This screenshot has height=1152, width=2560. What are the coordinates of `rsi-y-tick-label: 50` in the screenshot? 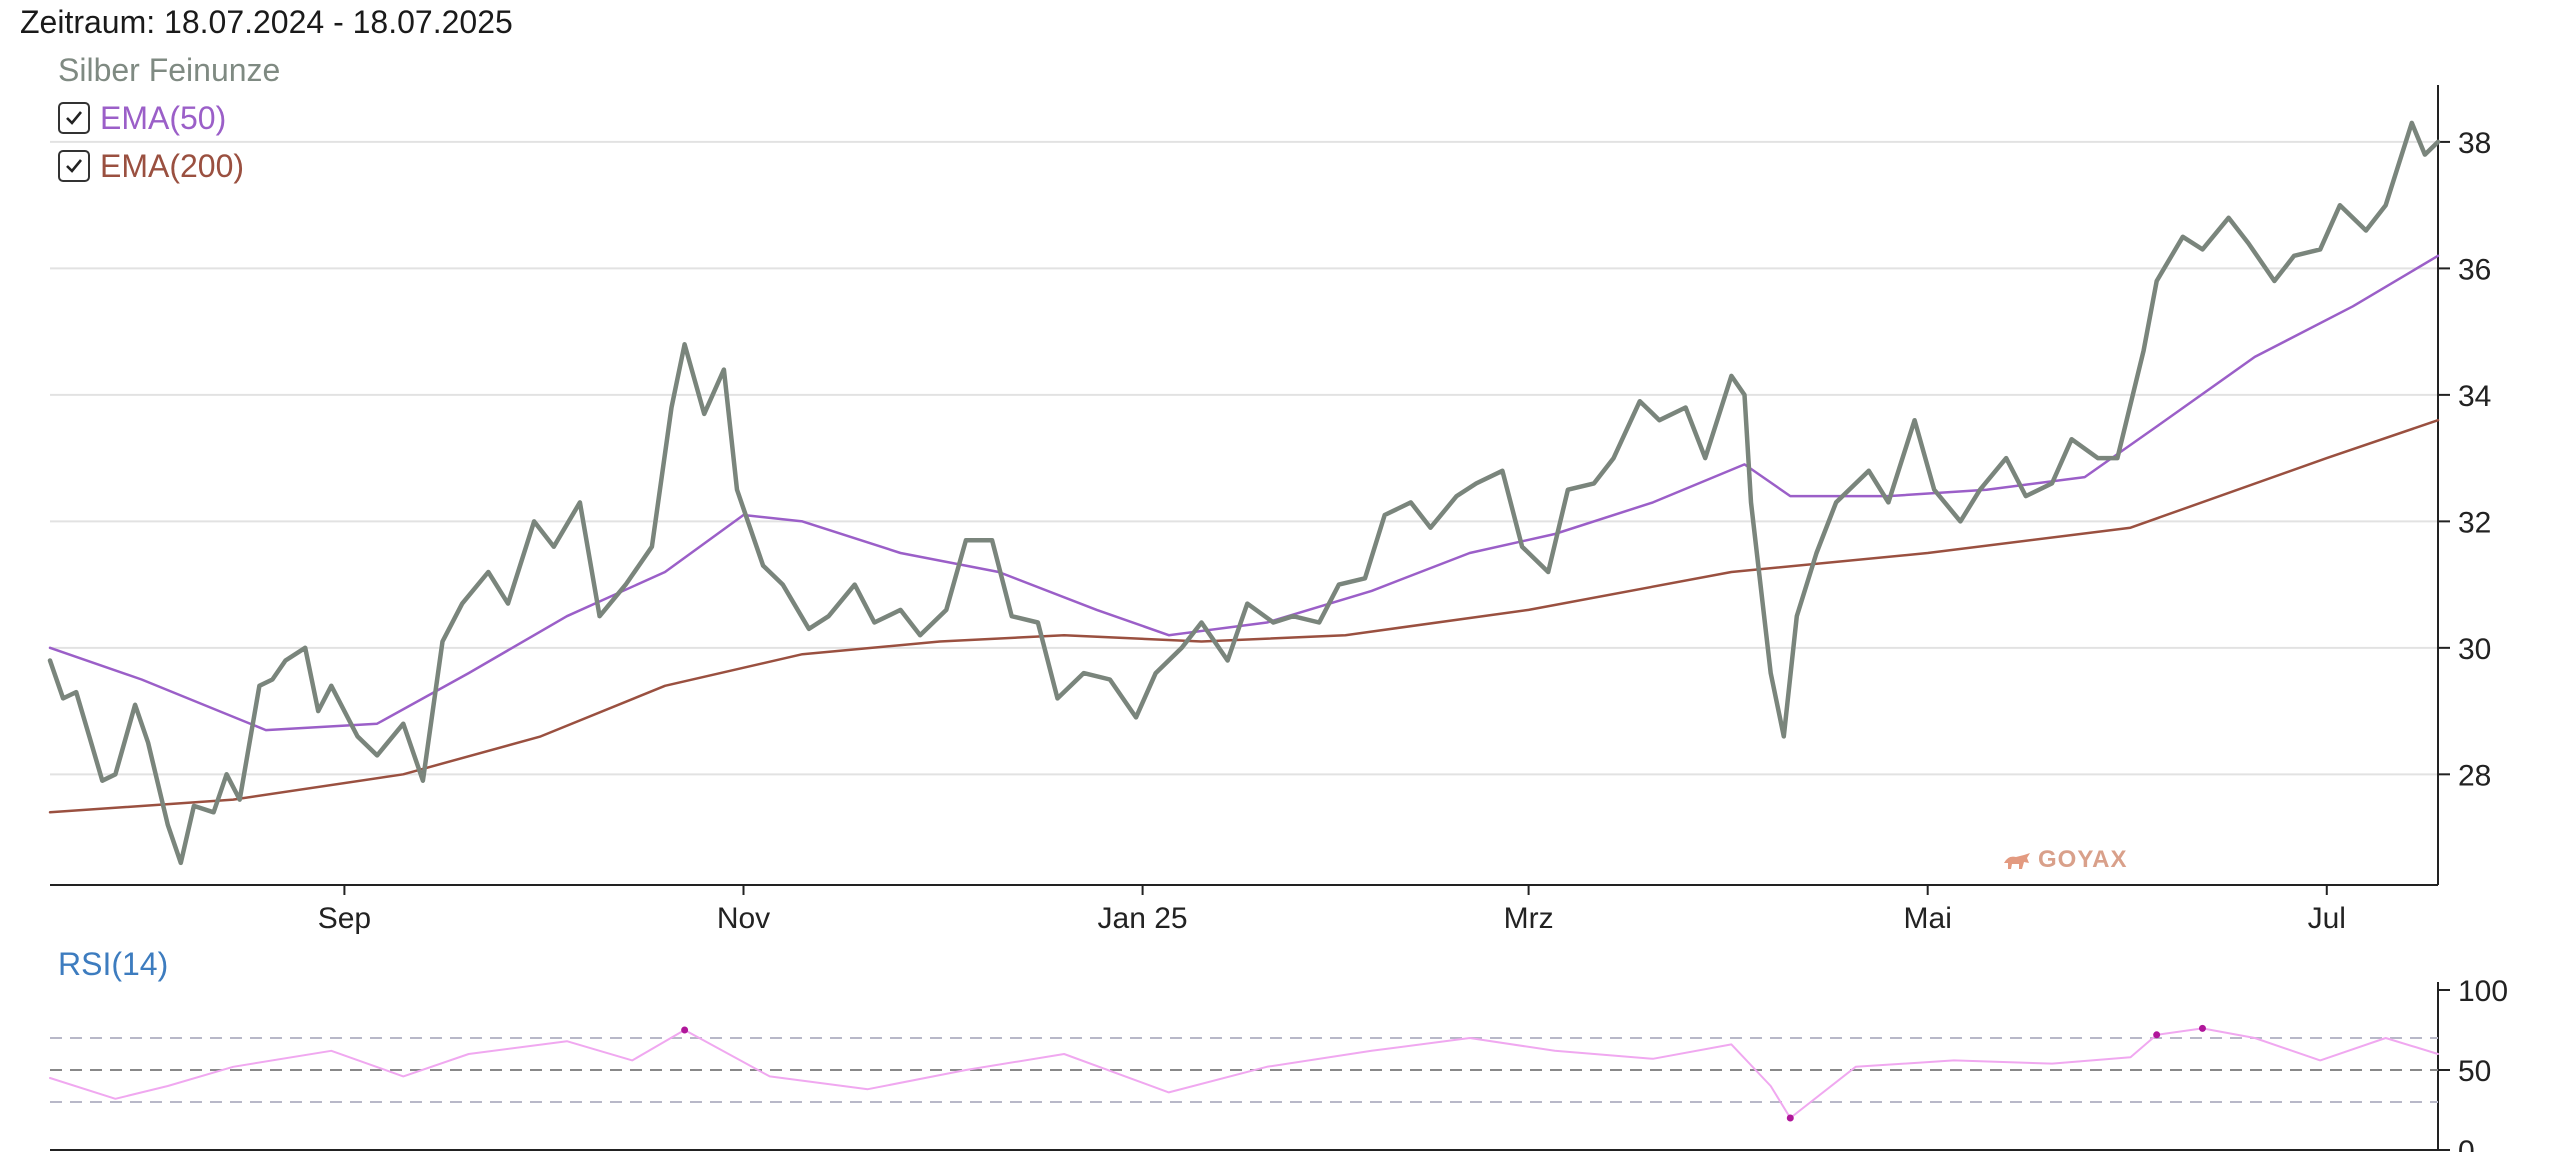 It's located at (2474, 1071).